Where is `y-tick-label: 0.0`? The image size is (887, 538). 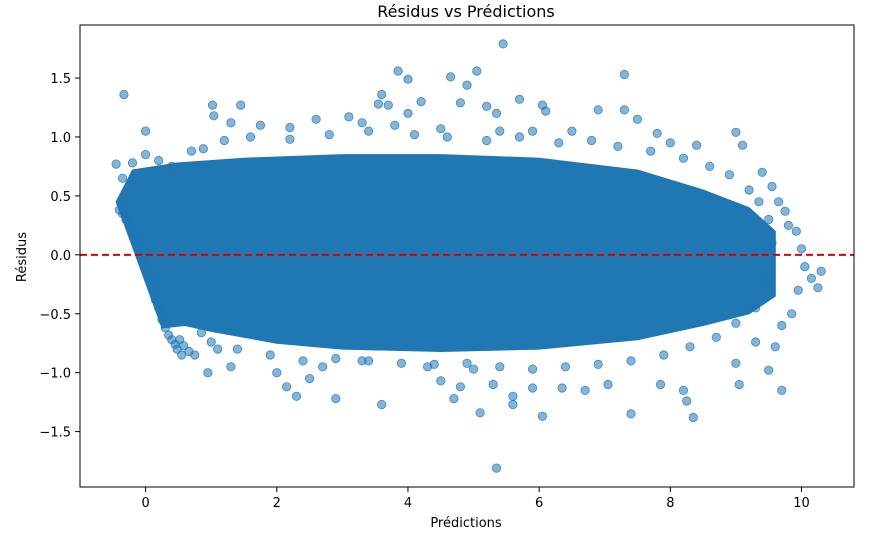 y-tick-label: 0.0 is located at coordinates (60, 256).